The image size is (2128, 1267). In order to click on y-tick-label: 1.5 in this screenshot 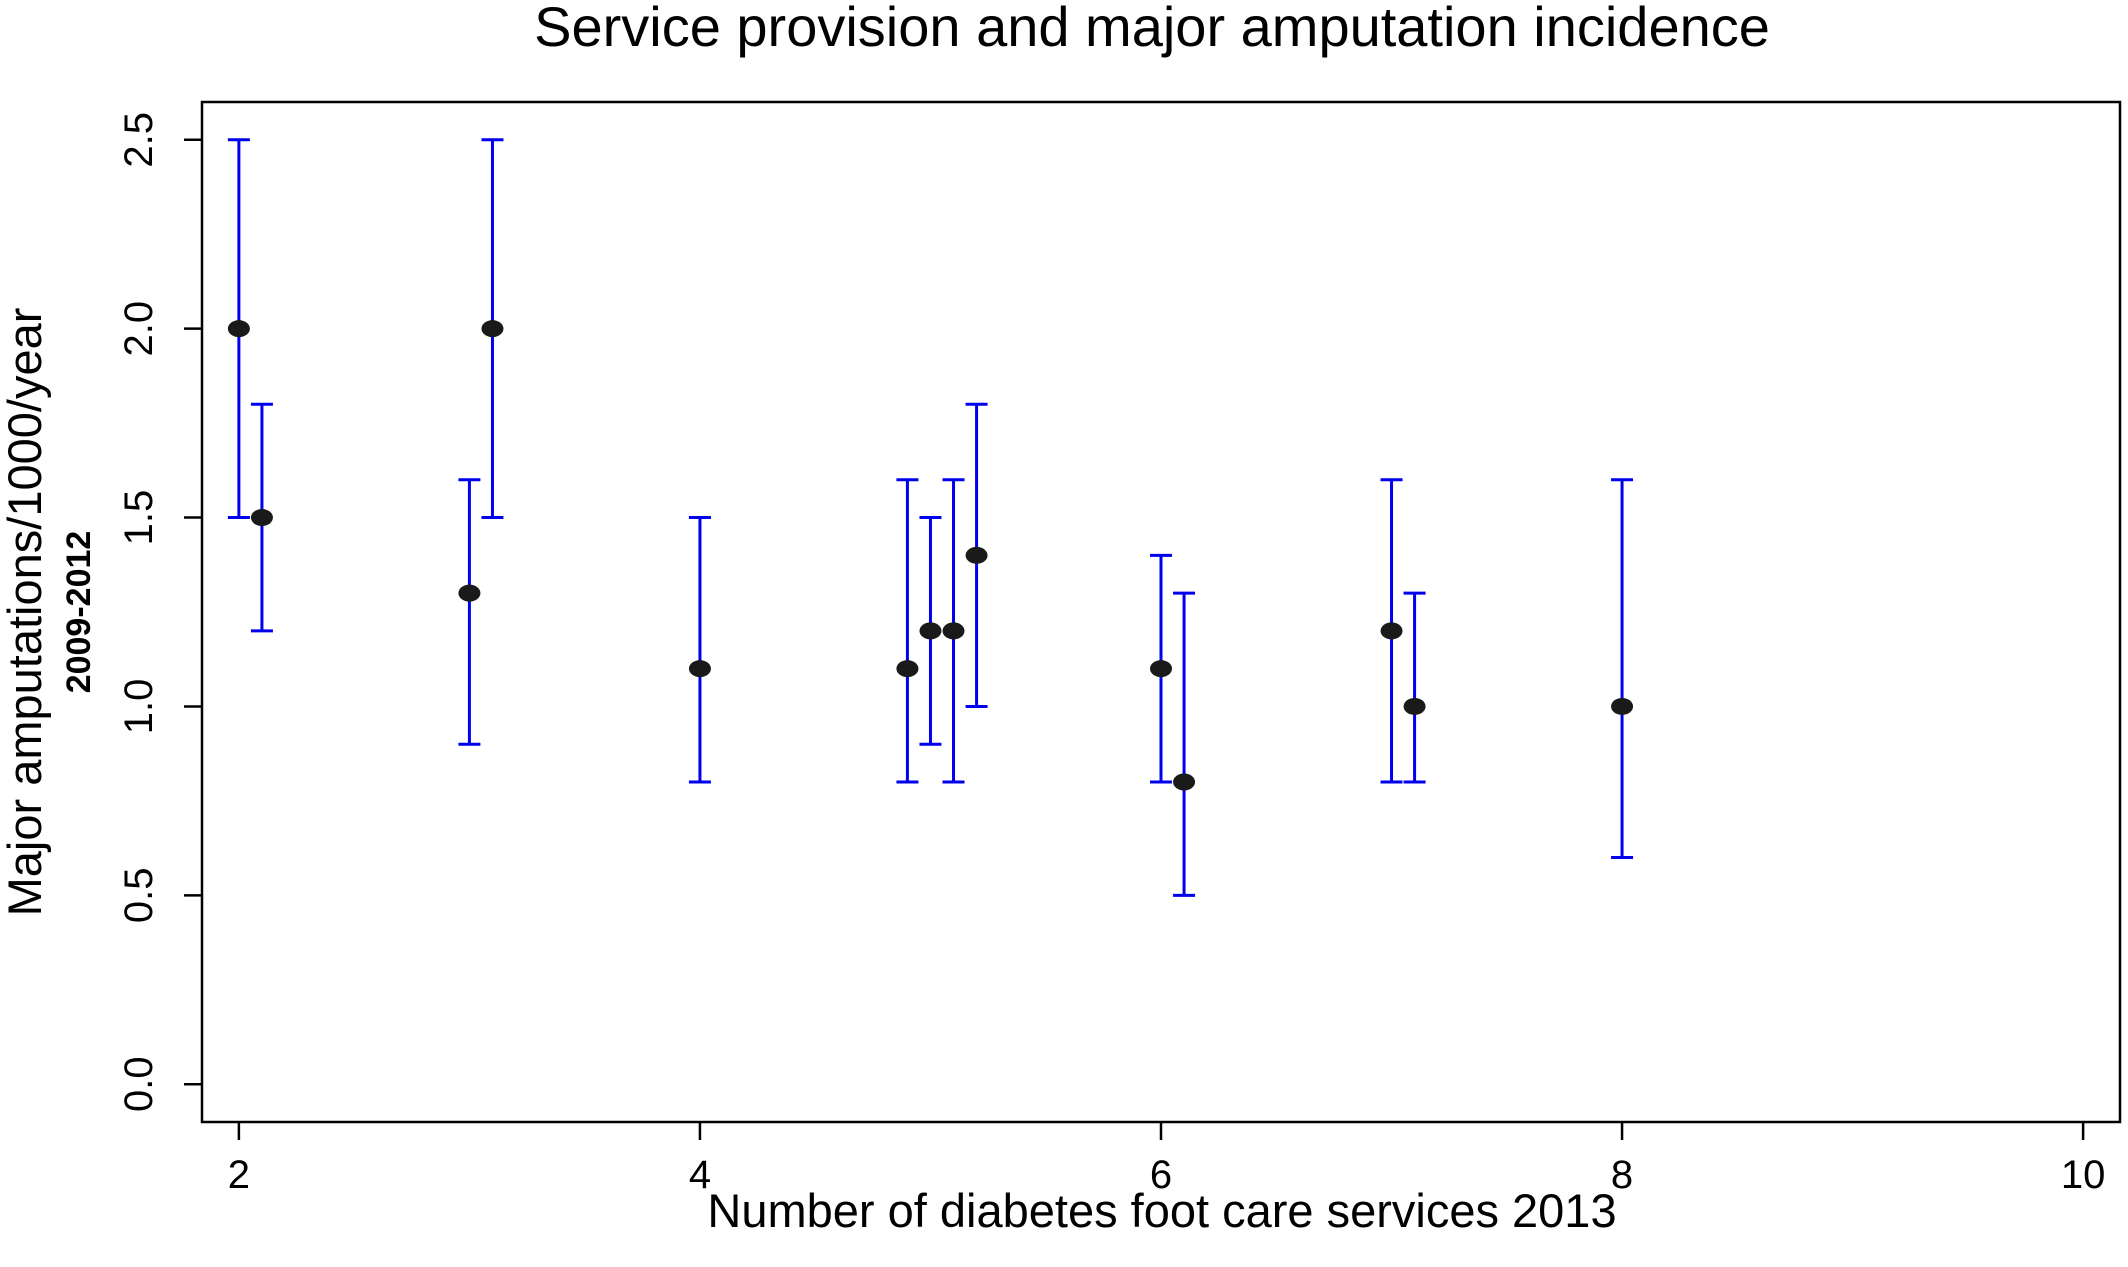, I will do `click(139, 518)`.